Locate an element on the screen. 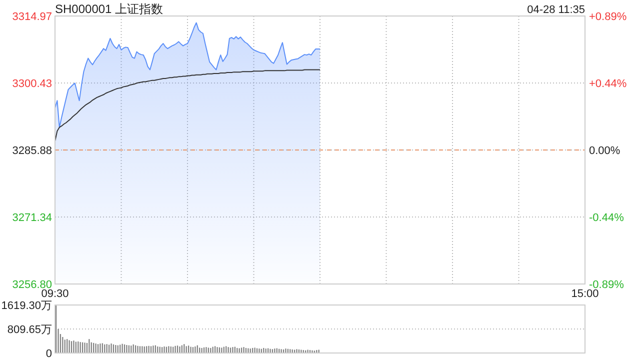 The image size is (640, 360). y-tick-label: 3300.43 is located at coordinates (32, 84).